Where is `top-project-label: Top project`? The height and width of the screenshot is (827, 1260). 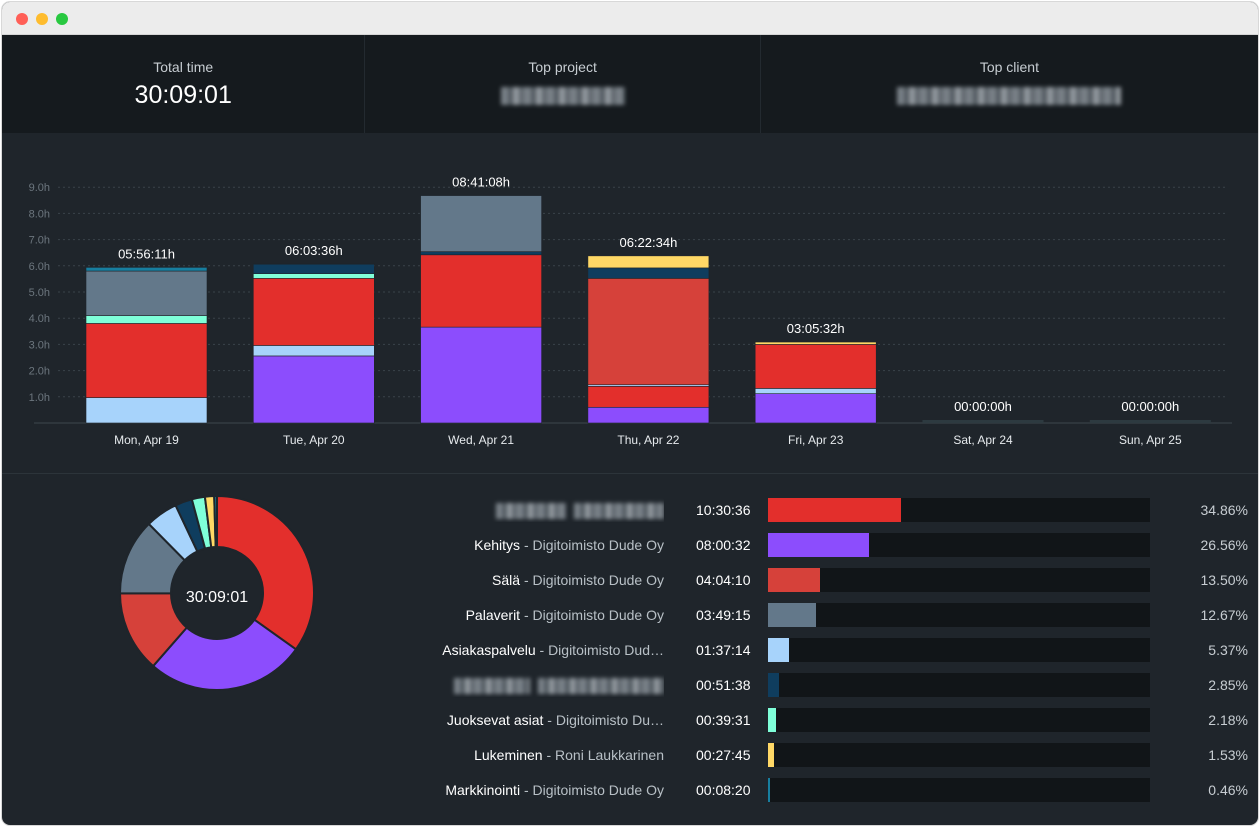 top-project-label: Top project is located at coordinates (562, 67).